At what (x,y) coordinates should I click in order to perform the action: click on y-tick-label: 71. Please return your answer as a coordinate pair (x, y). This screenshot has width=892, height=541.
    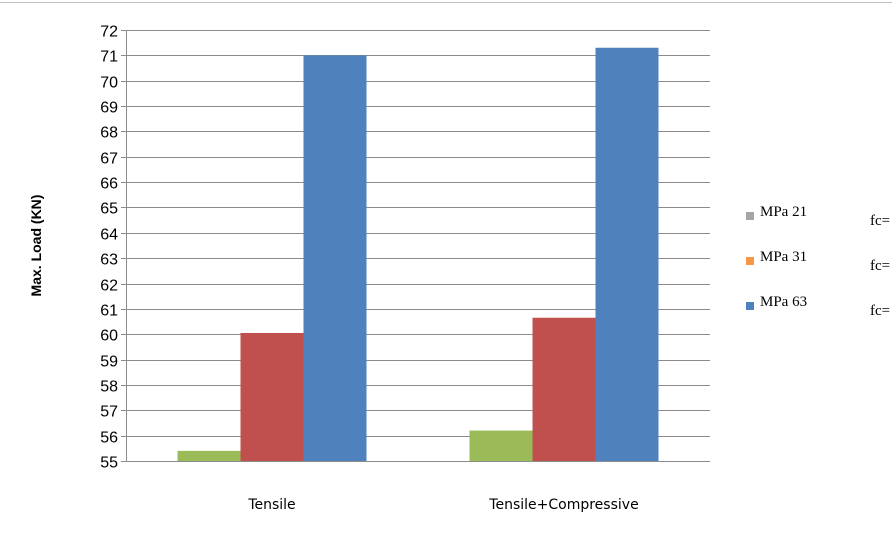
    Looking at the image, I should click on (109, 57).